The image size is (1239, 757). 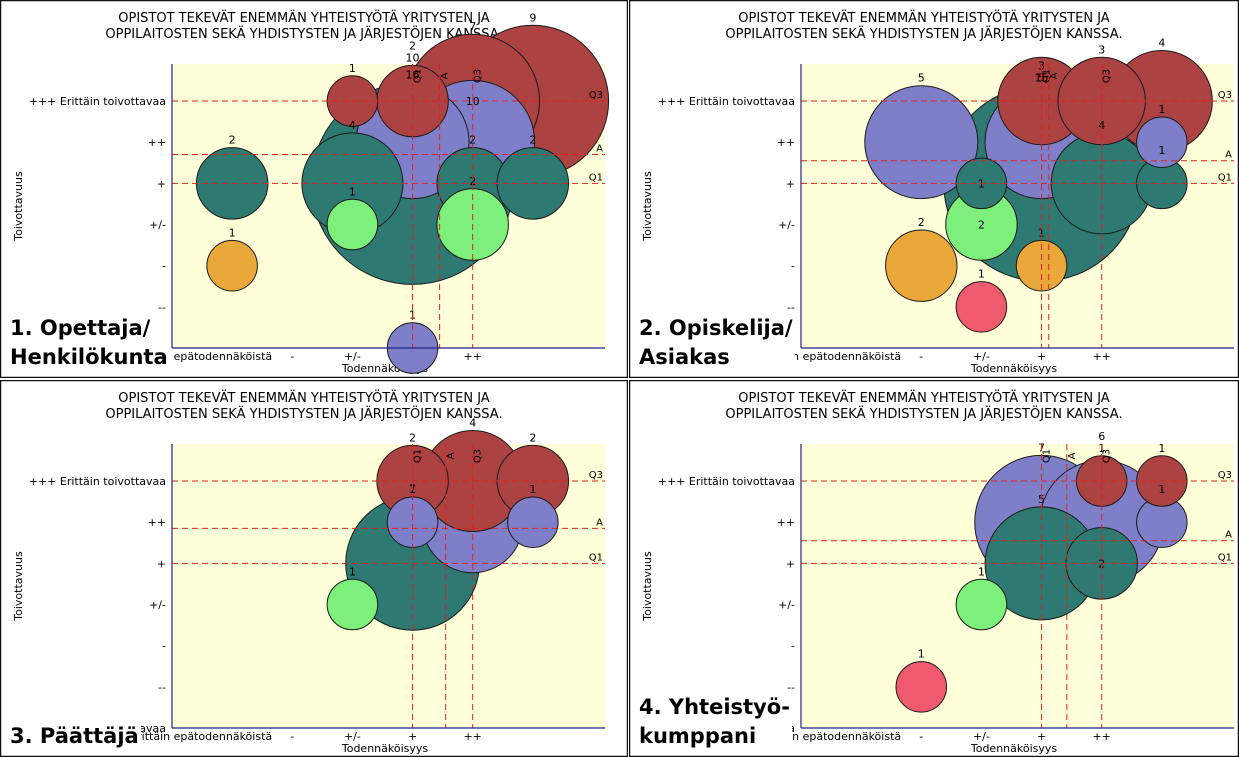 I want to click on panel-label: 2. Opiskelija/ Asiakas, so click(x=716, y=343).